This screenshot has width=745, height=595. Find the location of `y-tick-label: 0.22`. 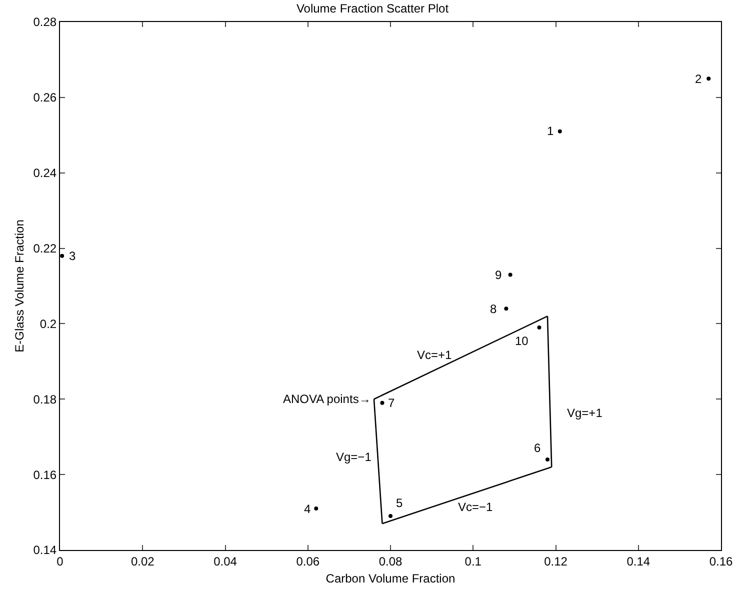

y-tick-label: 0.22 is located at coordinates (45, 248).